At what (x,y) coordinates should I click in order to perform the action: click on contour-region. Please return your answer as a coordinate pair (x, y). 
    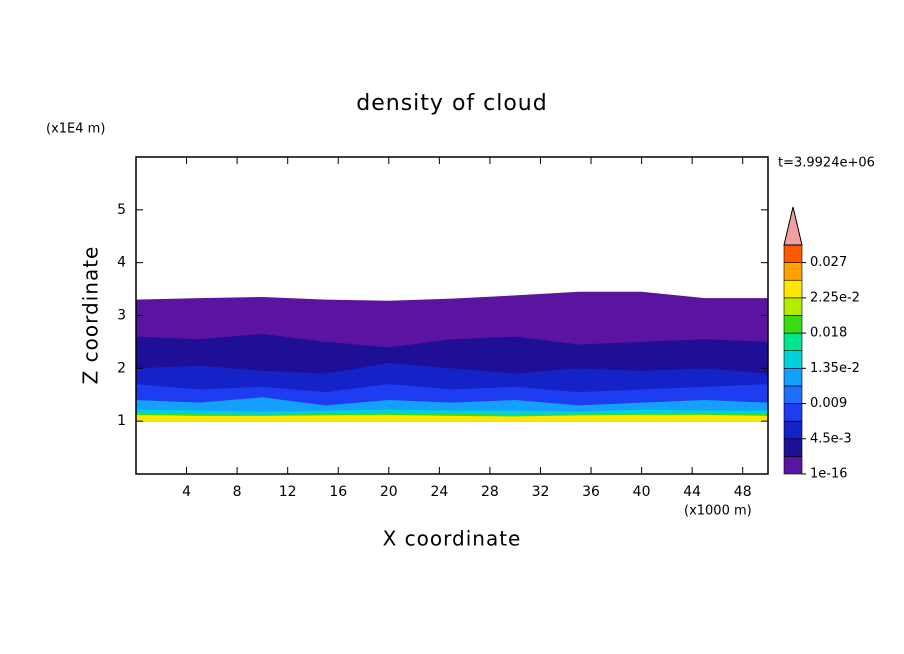
    Looking at the image, I should click on (452, 418).